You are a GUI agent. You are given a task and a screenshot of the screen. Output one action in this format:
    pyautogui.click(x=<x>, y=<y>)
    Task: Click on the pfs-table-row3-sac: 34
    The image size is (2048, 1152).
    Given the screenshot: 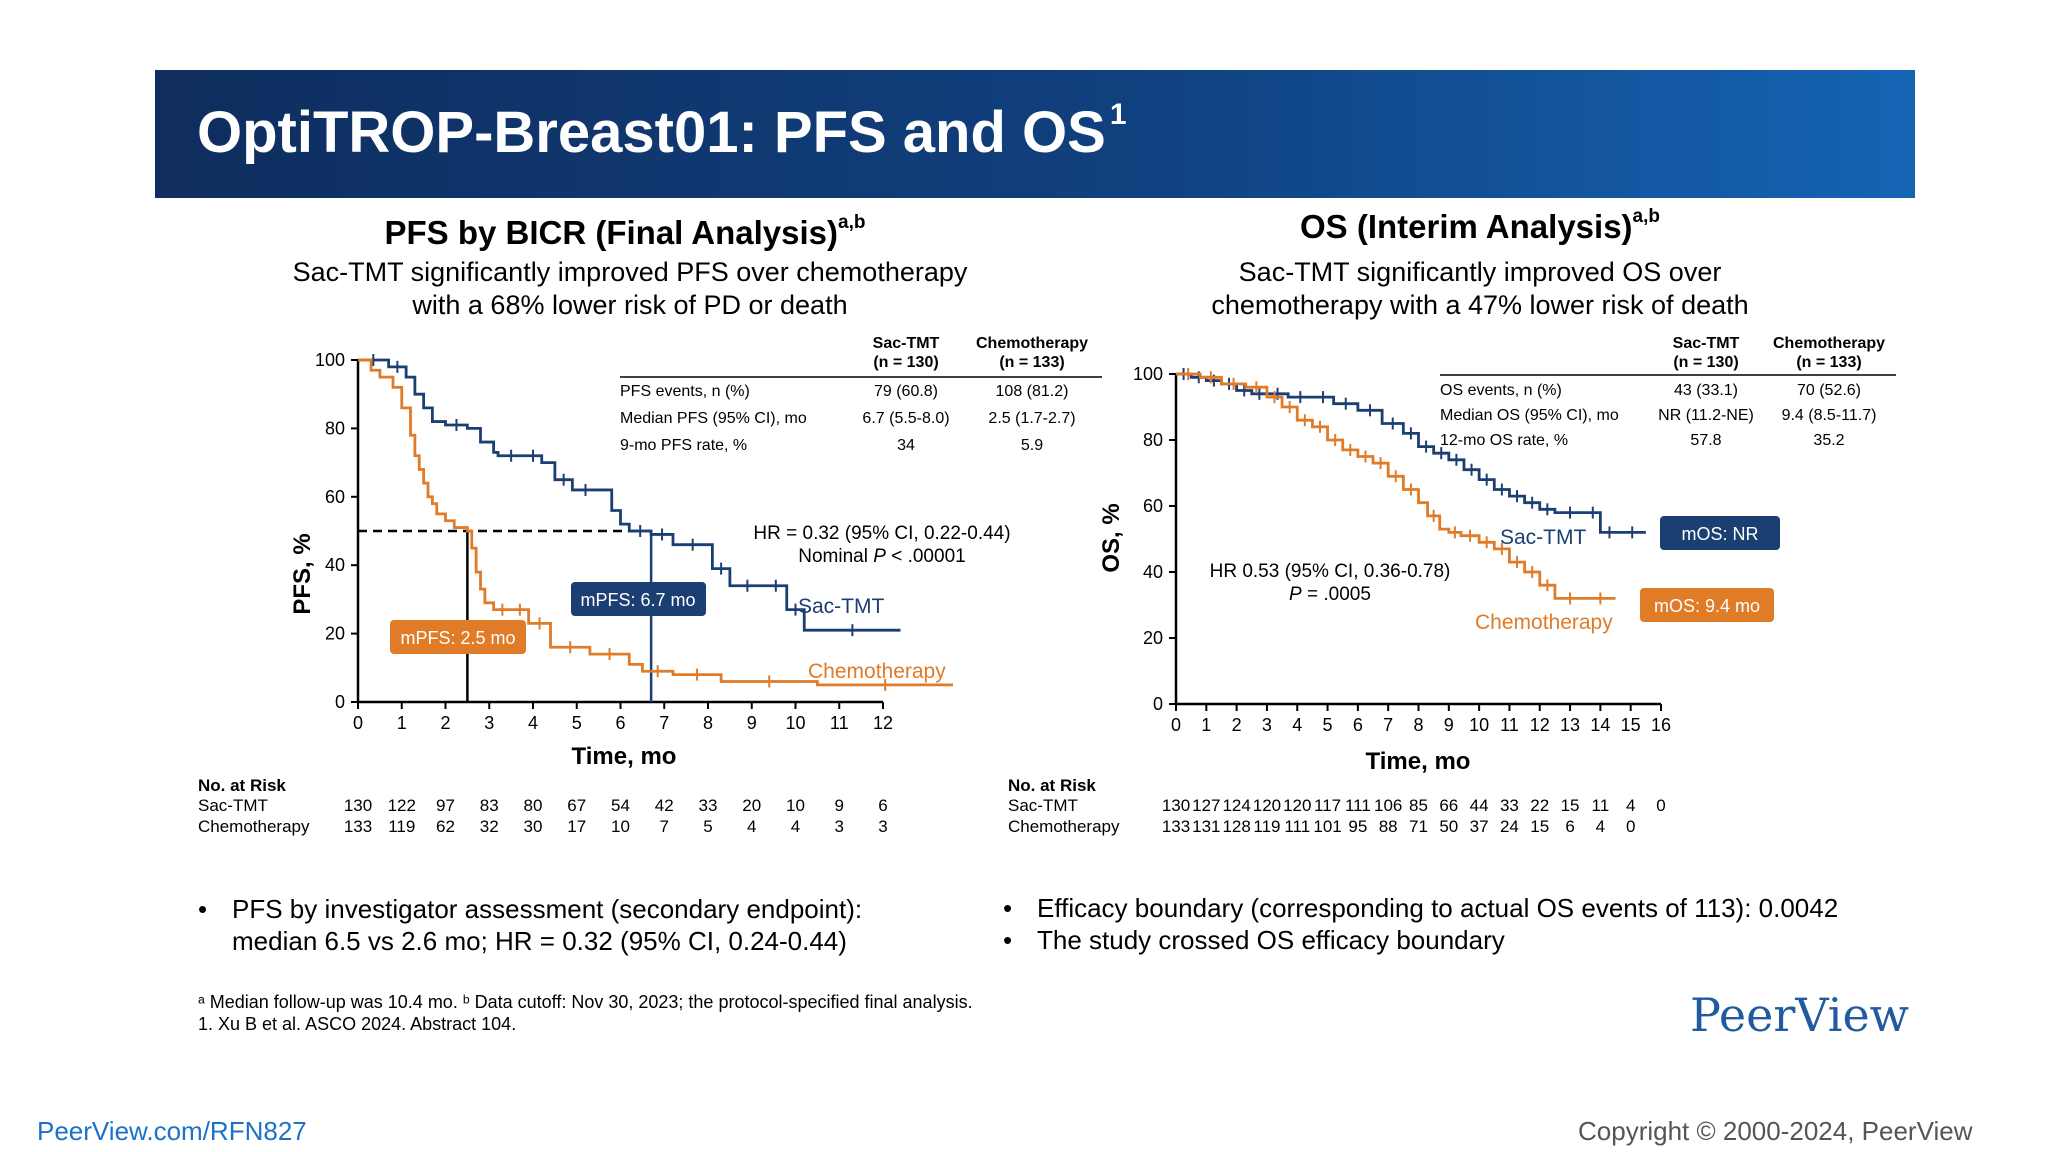 What is the action you would take?
    pyautogui.click(x=906, y=445)
    